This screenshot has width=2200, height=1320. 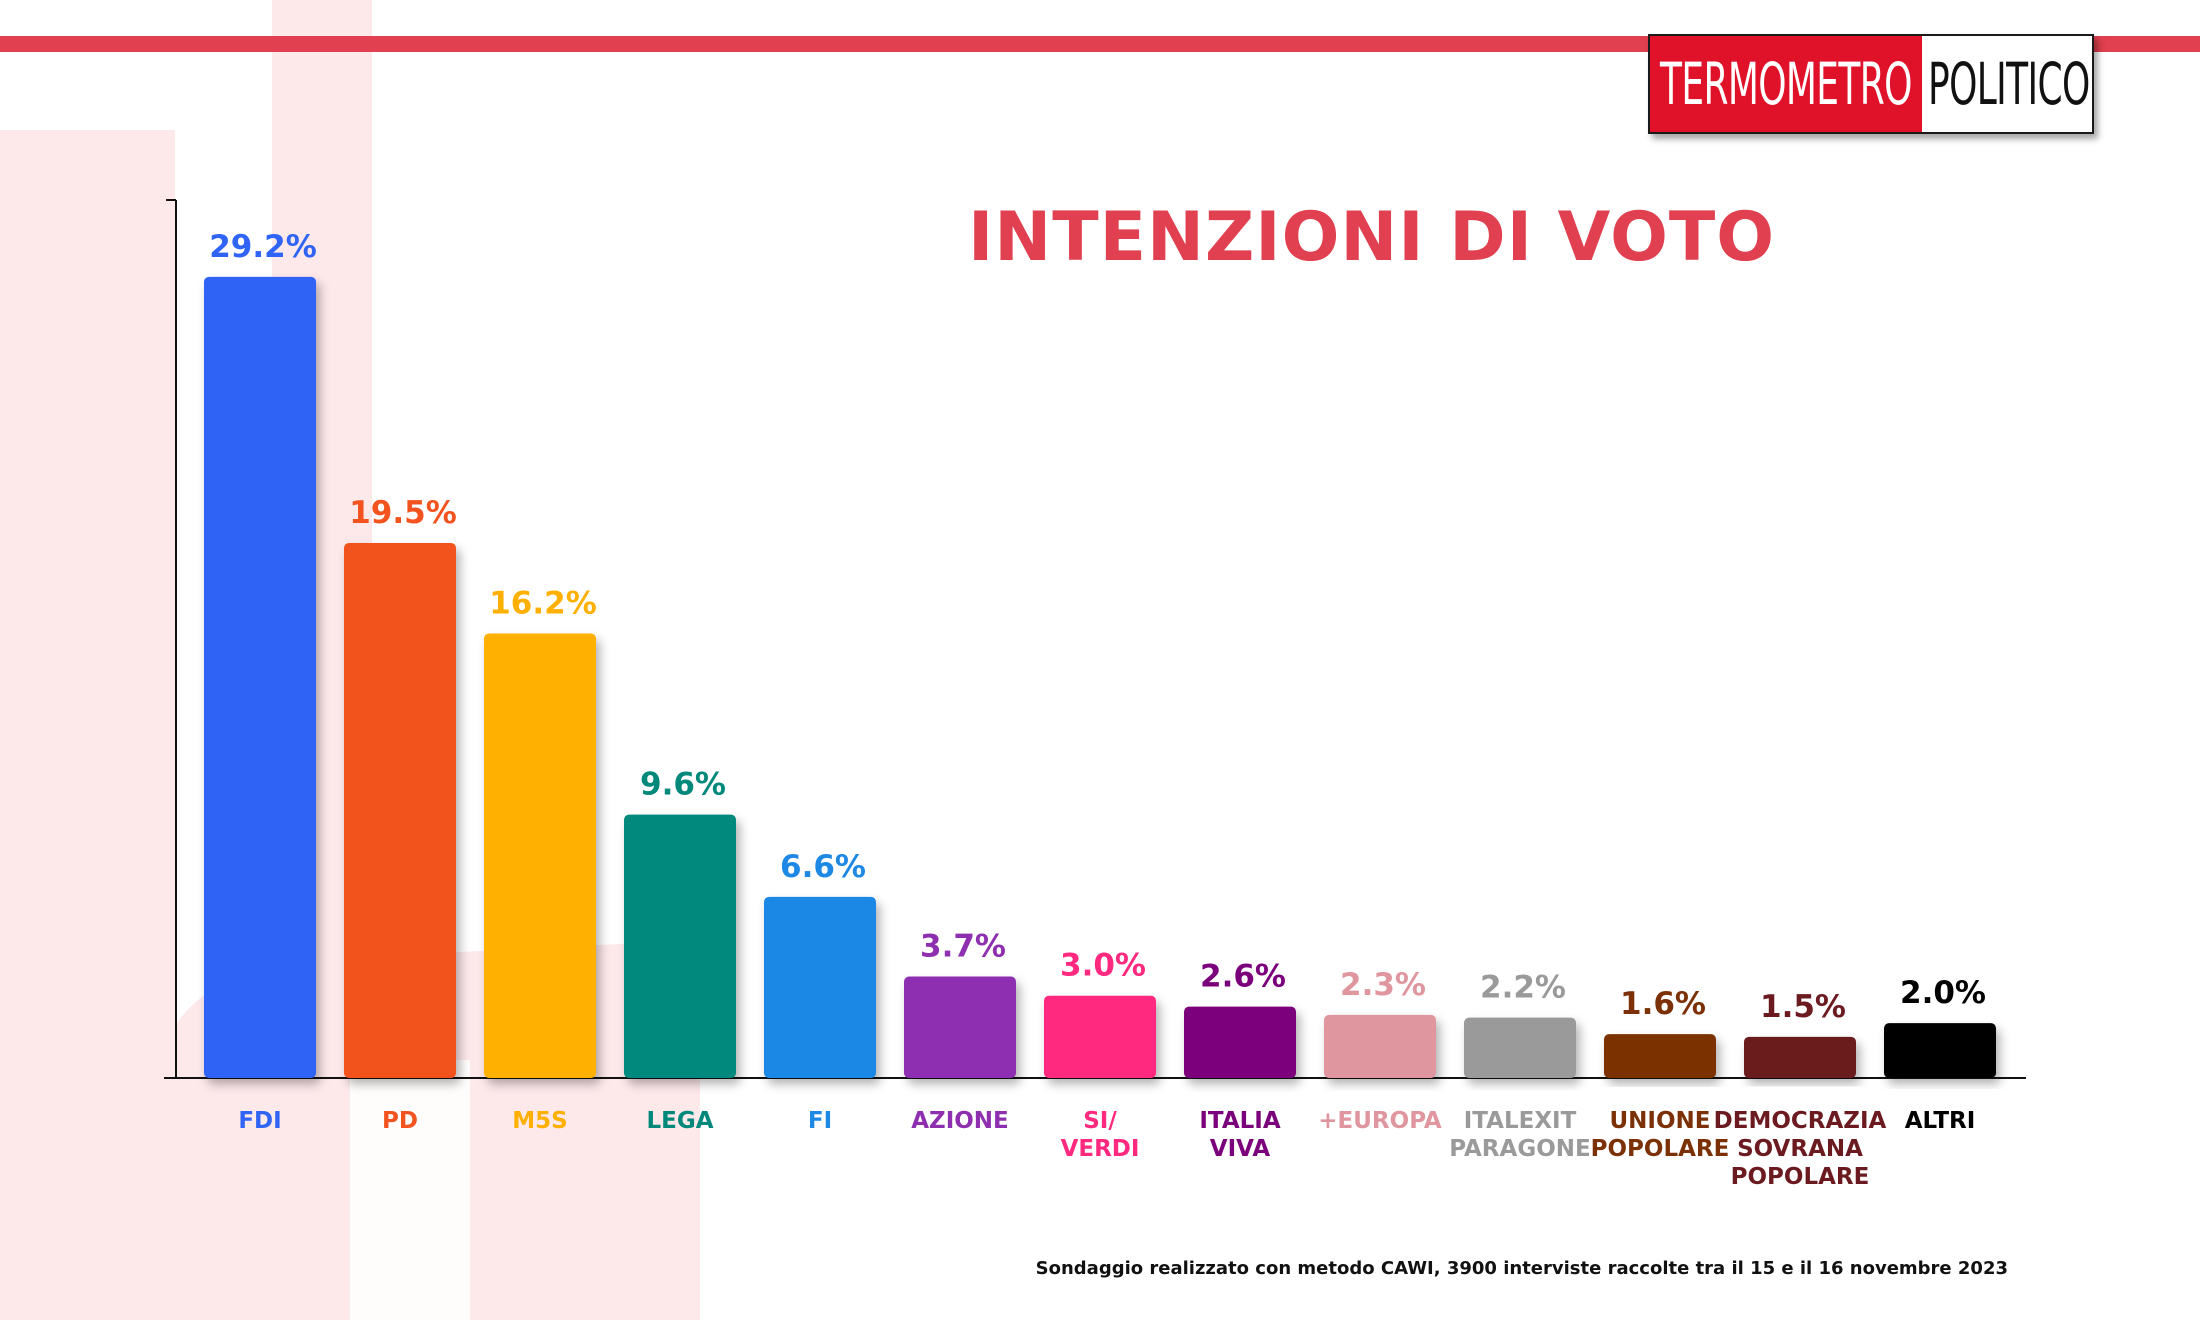 What do you see at coordinates (539, 1121) in the screenshot?
I see `category-label: M5S` at bounding box center [539, 1121].